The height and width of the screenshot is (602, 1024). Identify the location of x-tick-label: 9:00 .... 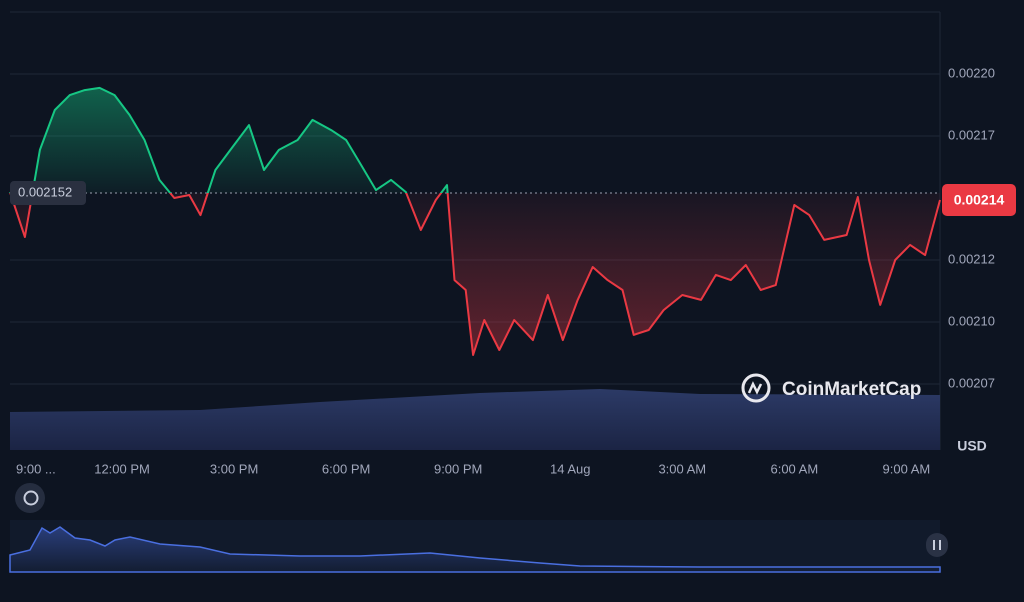
(36, 468).